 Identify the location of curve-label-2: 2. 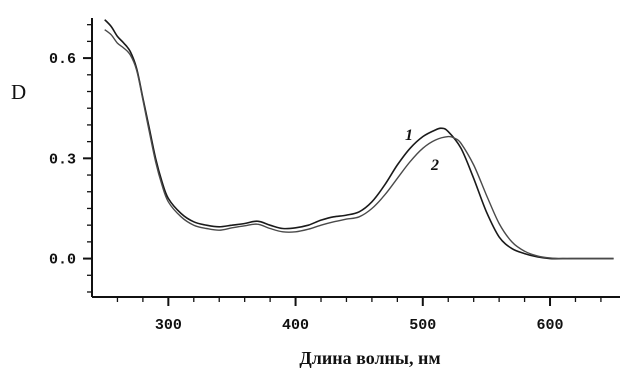
(434, 165).